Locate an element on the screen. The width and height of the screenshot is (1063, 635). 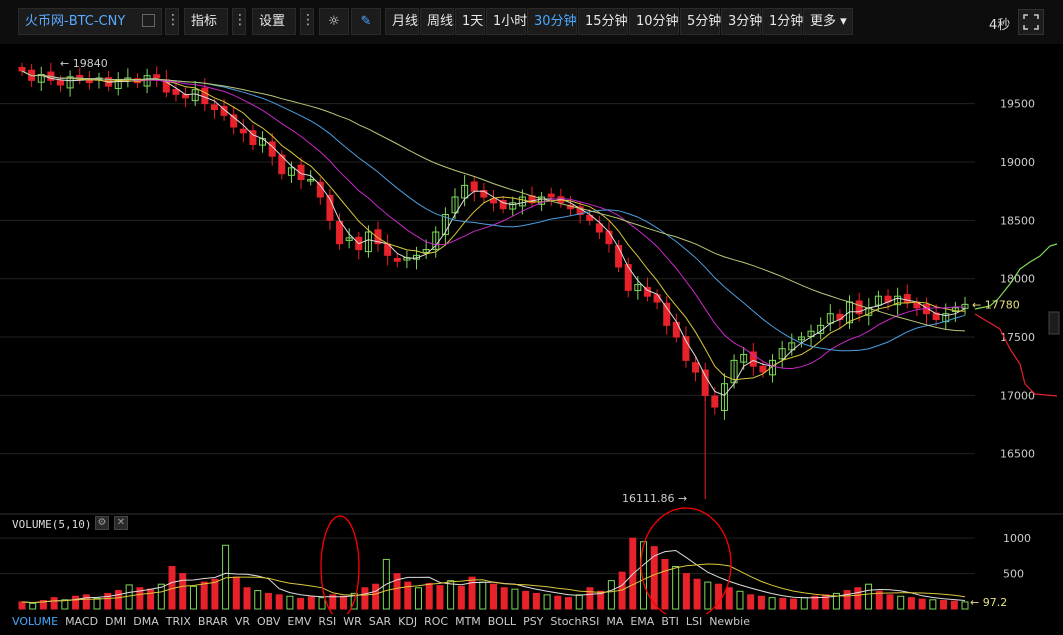
tab-timeframe-1: 周线 is located at coordinates (437, 21).